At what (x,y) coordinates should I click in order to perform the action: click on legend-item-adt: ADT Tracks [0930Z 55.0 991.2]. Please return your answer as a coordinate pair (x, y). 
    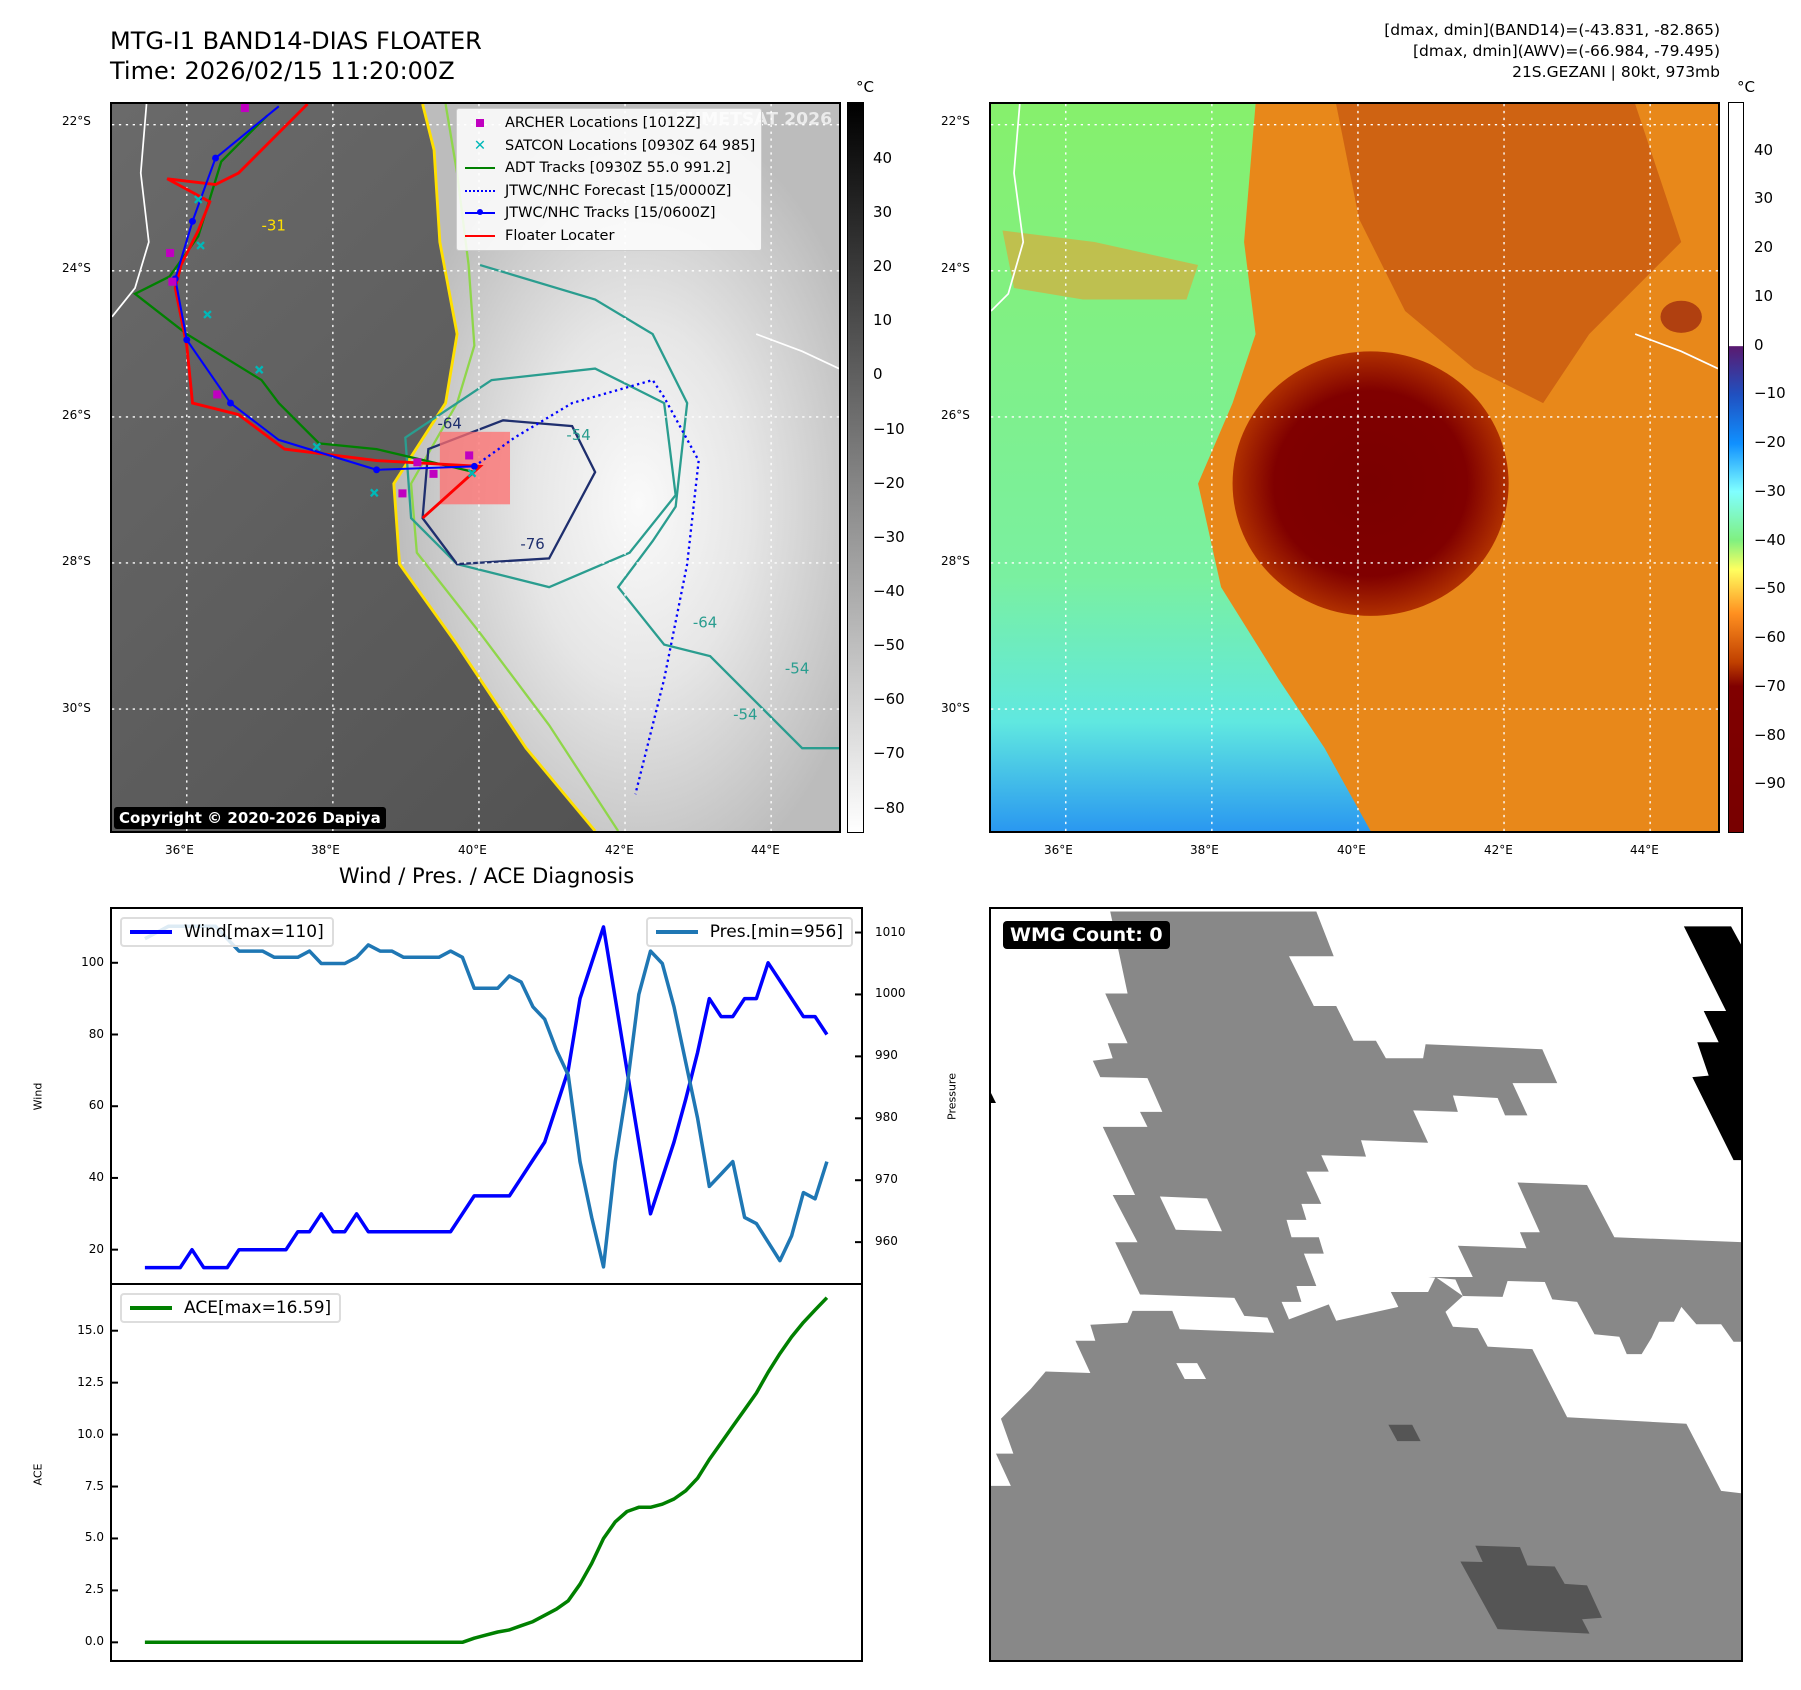
    Looking at the image, I should click on (609, 168).